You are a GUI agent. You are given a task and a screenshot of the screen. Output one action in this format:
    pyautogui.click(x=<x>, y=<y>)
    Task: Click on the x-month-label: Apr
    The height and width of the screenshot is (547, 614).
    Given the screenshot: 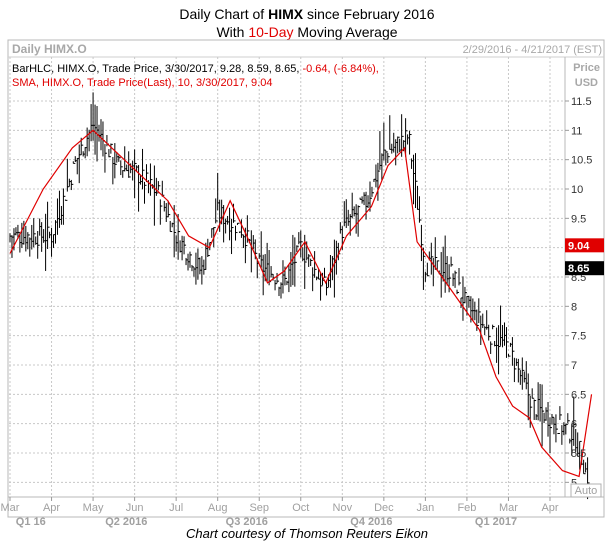 What is the action you would take?
    pyautogui.click(x=549, y=508)
    